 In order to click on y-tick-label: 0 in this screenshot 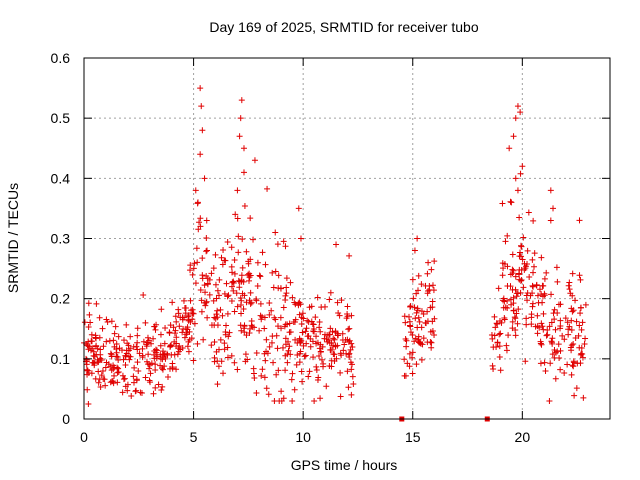, I will do `click(66, 419)`.